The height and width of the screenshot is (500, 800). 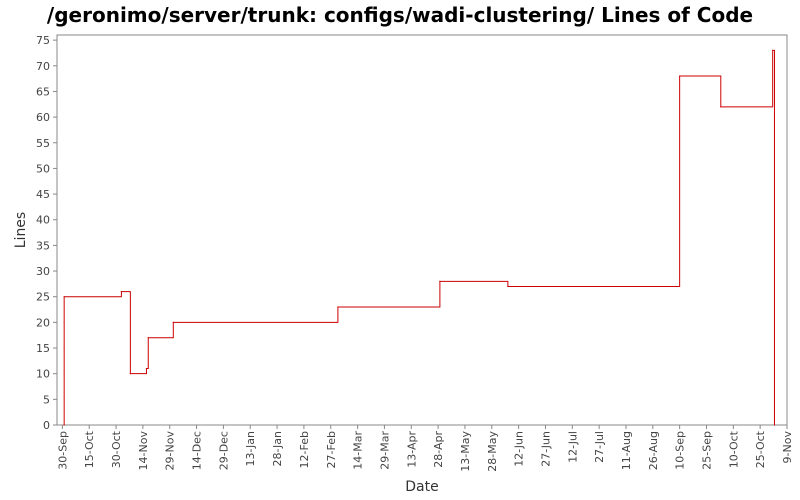 I want to click on x-tick-label: 13-May, so click(x=465, y=451).